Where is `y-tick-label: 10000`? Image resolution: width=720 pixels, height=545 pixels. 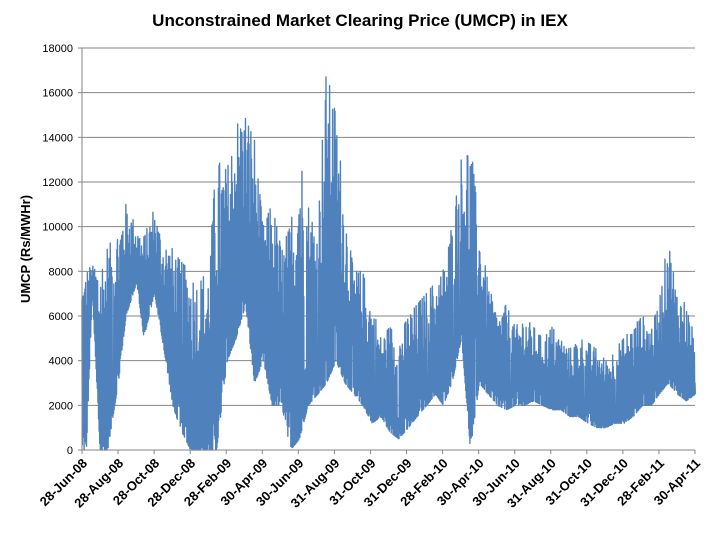 y-tick-label: 10000 is located at coordinates (57, 228).